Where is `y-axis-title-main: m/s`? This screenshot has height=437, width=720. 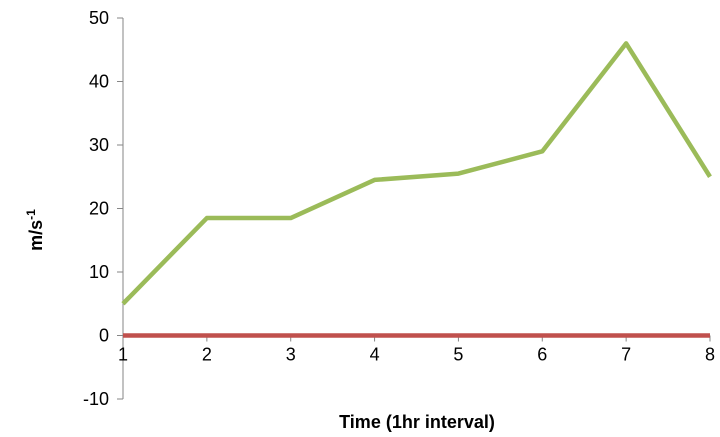
y-axis-title-main: m/s is located at coordinates (36, 235).